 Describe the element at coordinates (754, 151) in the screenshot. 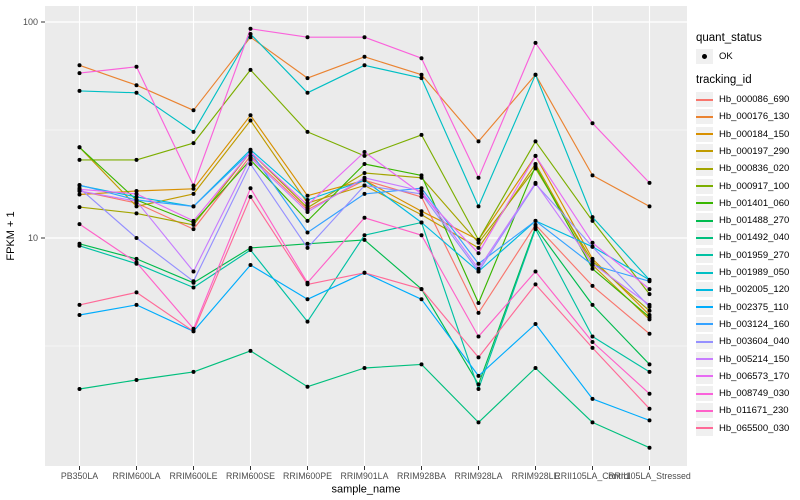

I see `legend-label: Hb_000197_290` at that location.